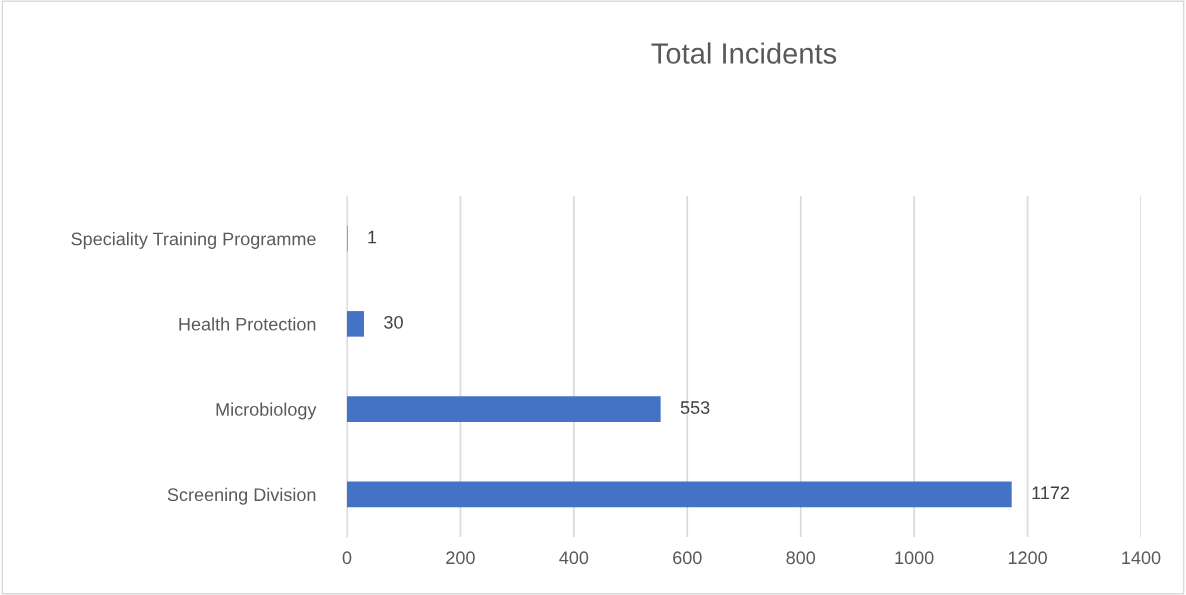 This screenshot has height=595, width=1186. I want to click on y-tick-label: Screening Division, so click(241, 496).